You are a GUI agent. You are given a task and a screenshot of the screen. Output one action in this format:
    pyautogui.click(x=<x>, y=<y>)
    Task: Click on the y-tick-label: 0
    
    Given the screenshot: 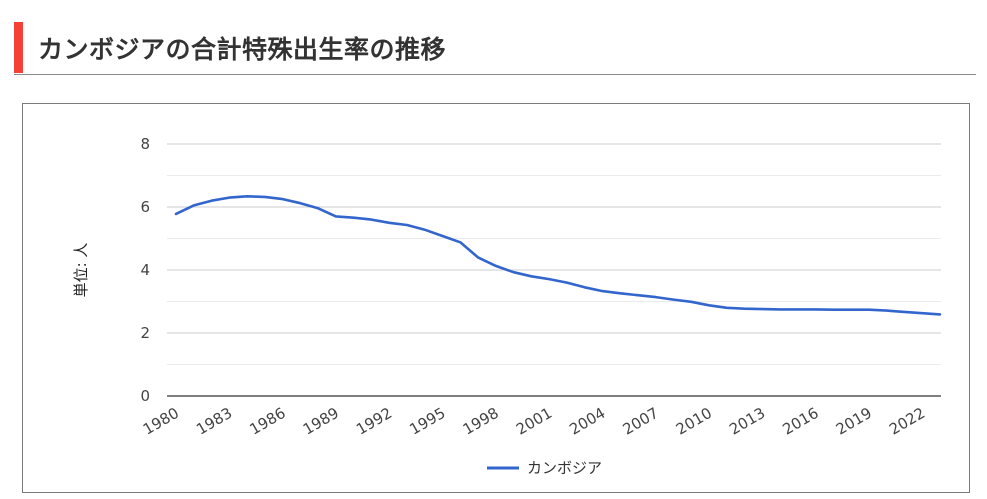 What is the action you would take?
    pyautogui.click(x=145, y=396)
    